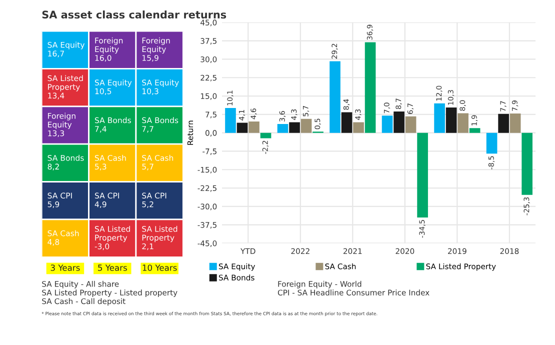  Describe the element at coordinates (134, 14) in the screenshot. I see `text: SA asset class calendar returns` at that location.